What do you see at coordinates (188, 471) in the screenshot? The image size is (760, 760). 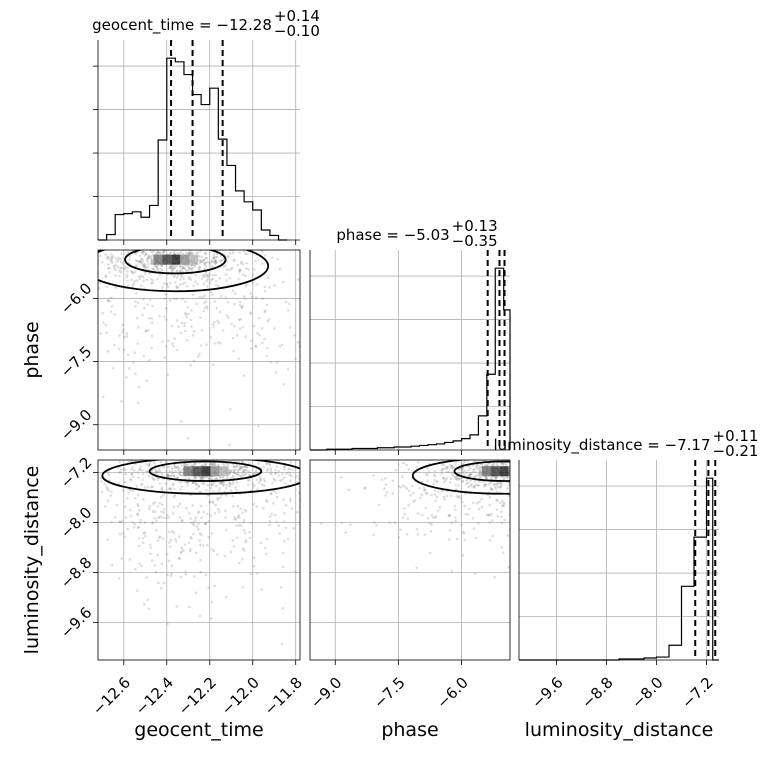 I see `density-bin` at bounding box center [188, 471].